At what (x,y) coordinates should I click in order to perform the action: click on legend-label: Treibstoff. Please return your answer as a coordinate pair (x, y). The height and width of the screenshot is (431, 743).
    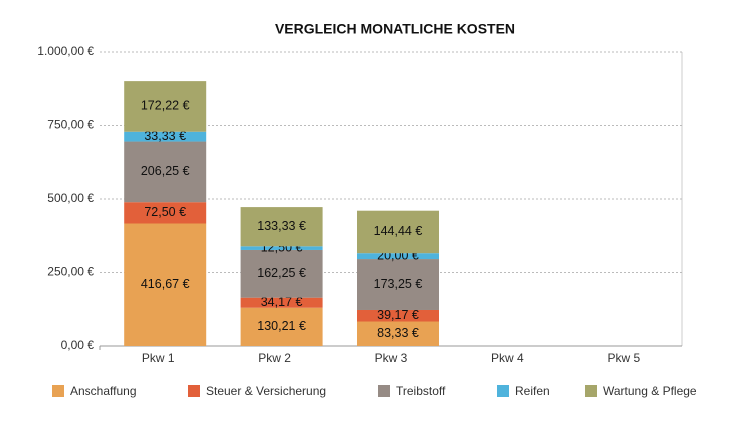
    Looking at the image, I should click on (421, 391).